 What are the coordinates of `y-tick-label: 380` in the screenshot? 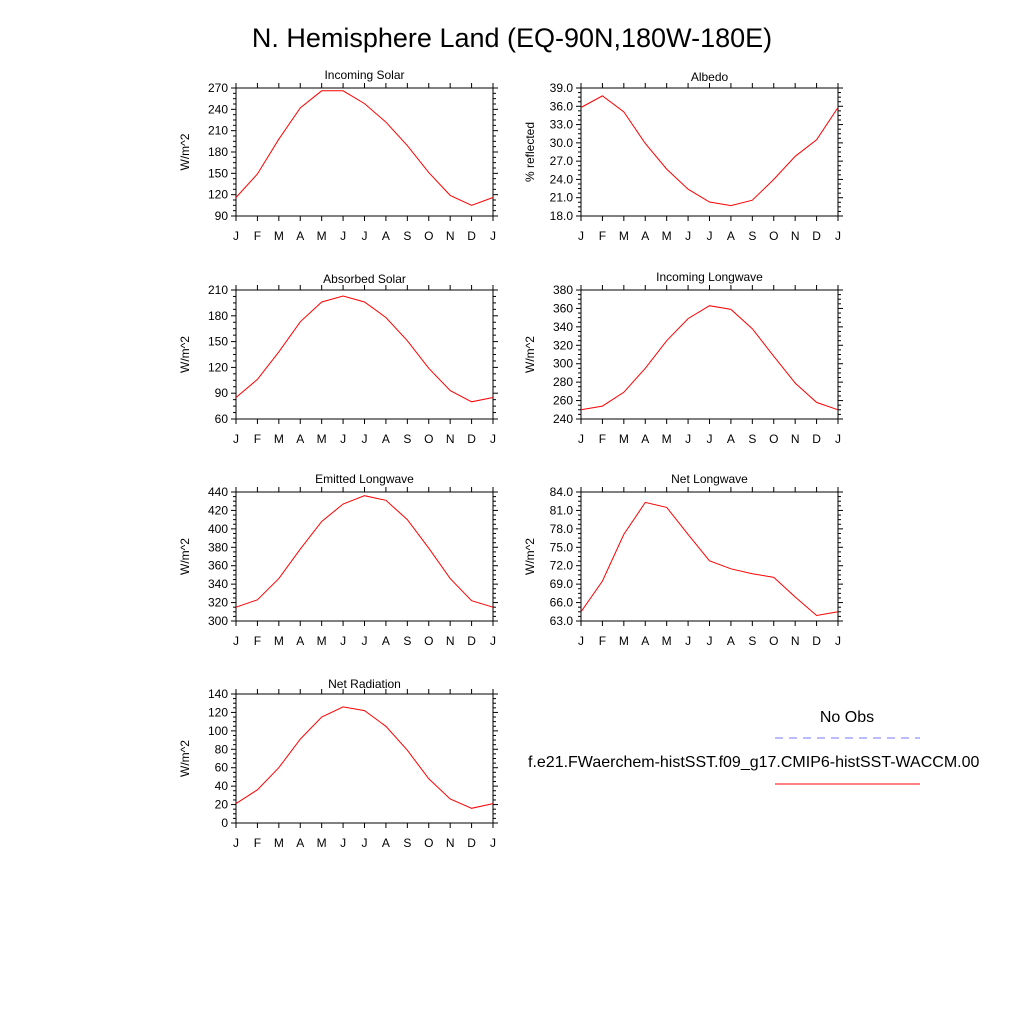 It's located at (218, 547).